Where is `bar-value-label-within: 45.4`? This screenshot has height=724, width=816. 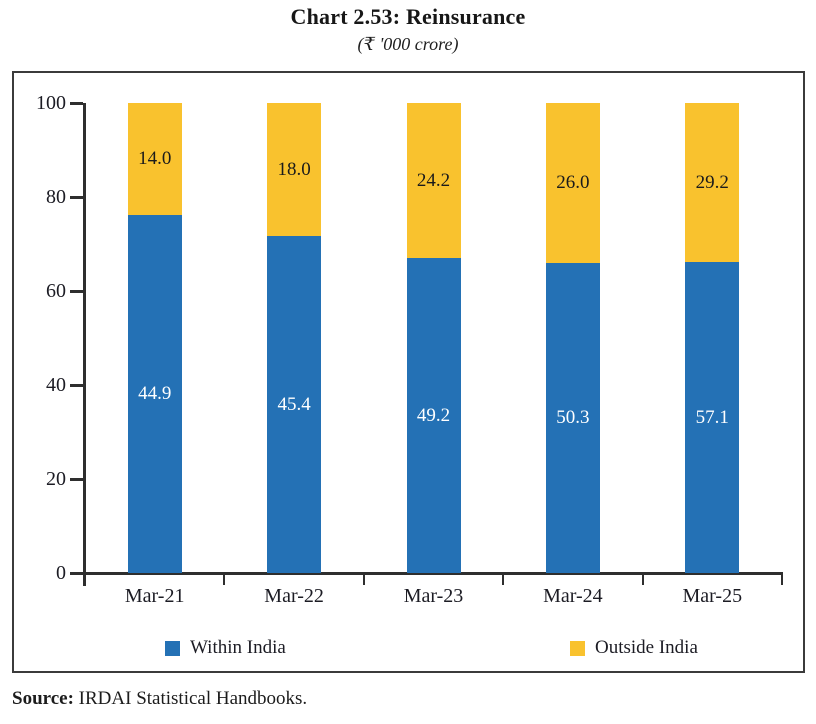 bar-value-label-within: 45.4 is located at coordinates (294, 404).